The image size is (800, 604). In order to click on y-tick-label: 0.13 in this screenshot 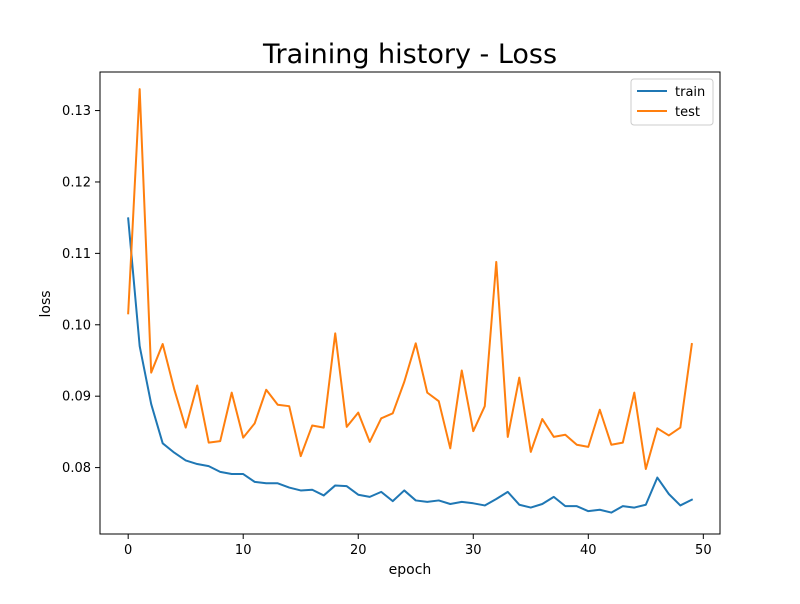, I will do `click(76, 111)`.